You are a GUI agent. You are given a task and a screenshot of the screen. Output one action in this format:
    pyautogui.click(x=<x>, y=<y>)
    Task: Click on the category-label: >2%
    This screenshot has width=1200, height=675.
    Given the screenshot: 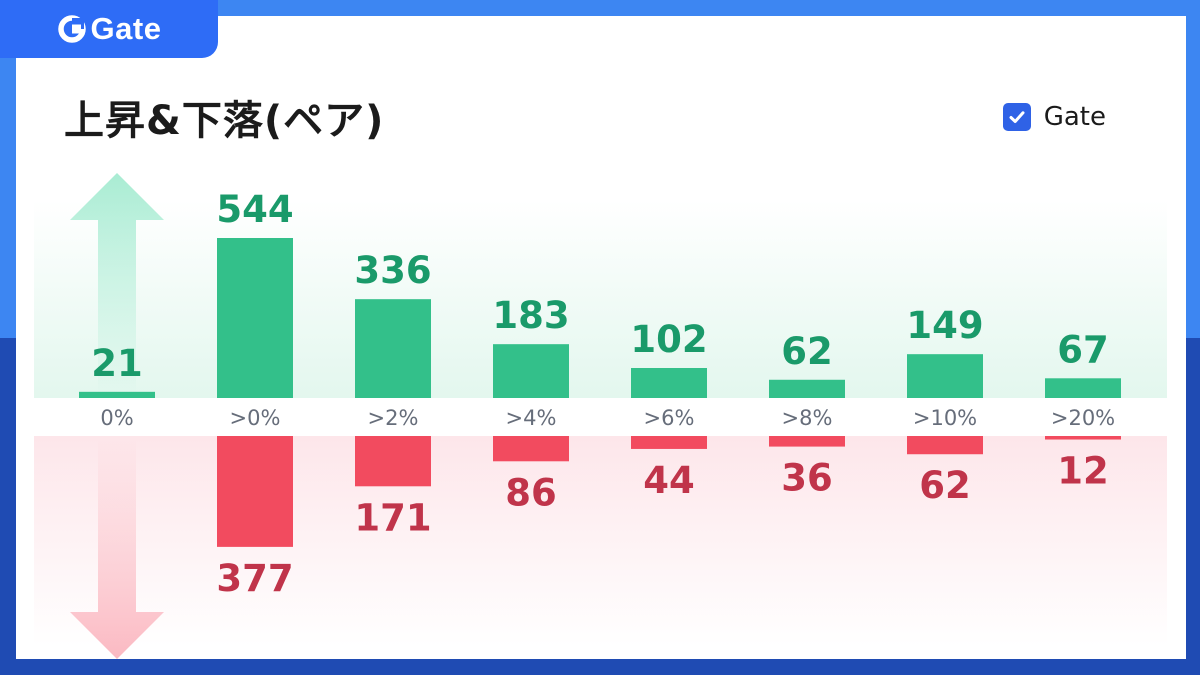 What is the action you would take?
    pyautogui.click(x=393, y=418)
    